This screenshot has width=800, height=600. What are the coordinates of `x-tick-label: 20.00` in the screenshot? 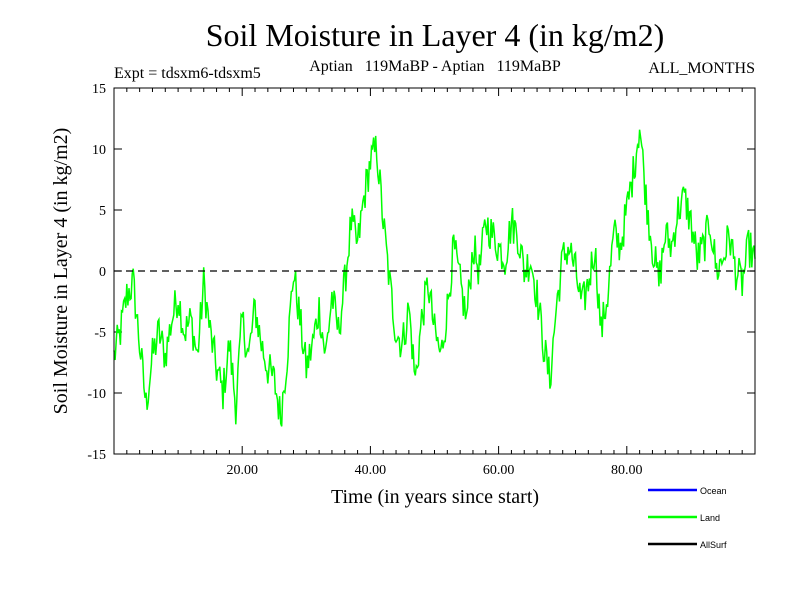 It's located at (242, 470).